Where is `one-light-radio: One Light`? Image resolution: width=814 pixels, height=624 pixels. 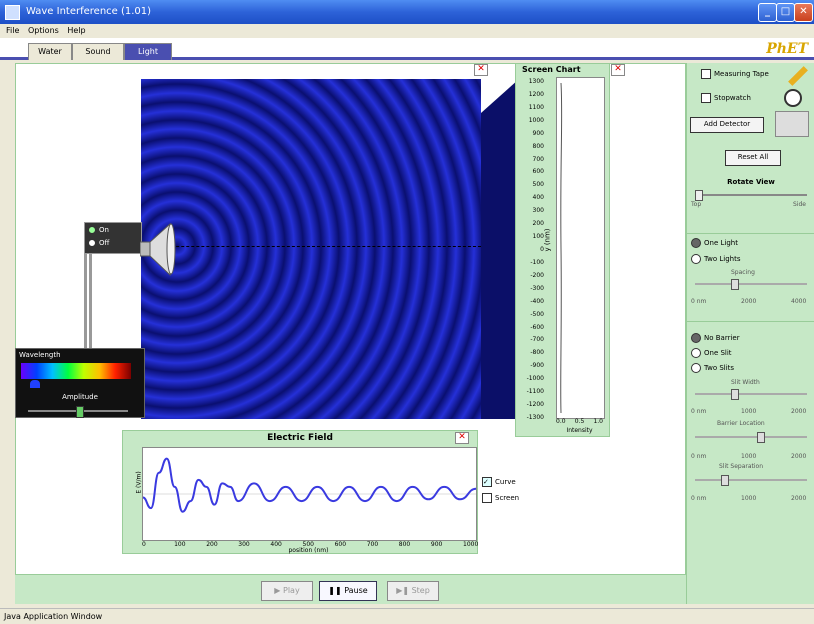 one-light-radio: One Light is located at coordinates (714, 243).